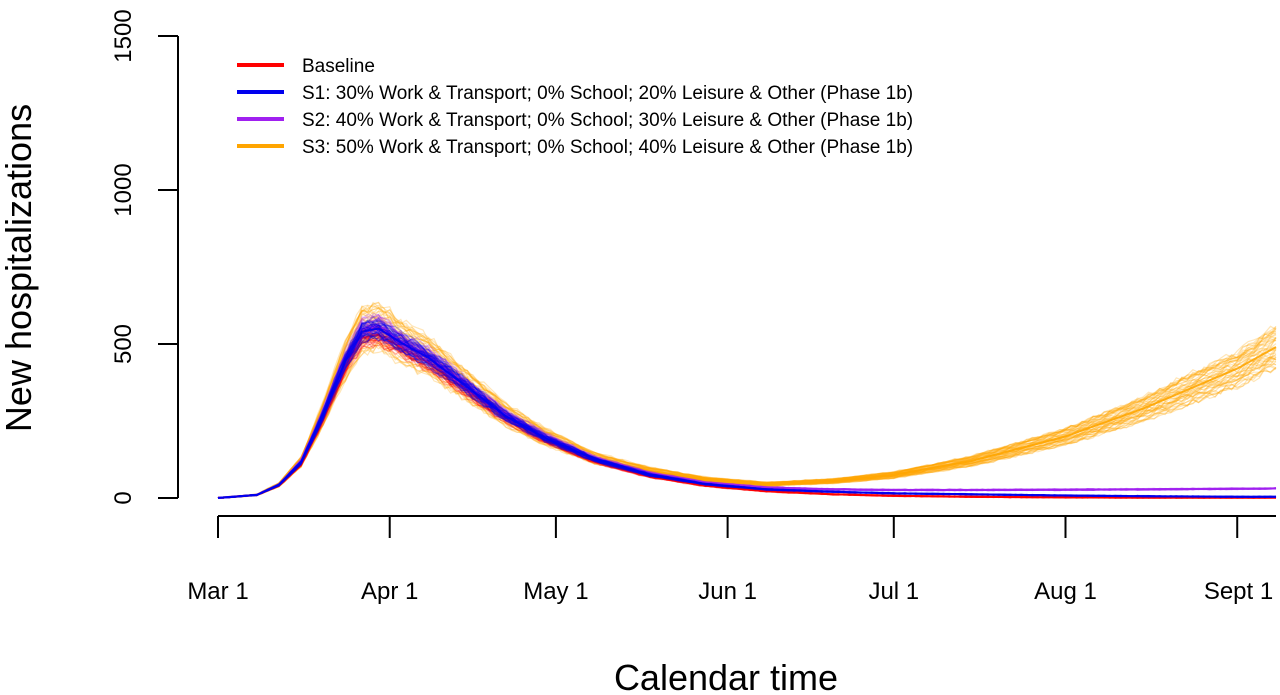 The image size is (1280, 695). I want to click on y-tick-label: 1000, so click(123, 189).